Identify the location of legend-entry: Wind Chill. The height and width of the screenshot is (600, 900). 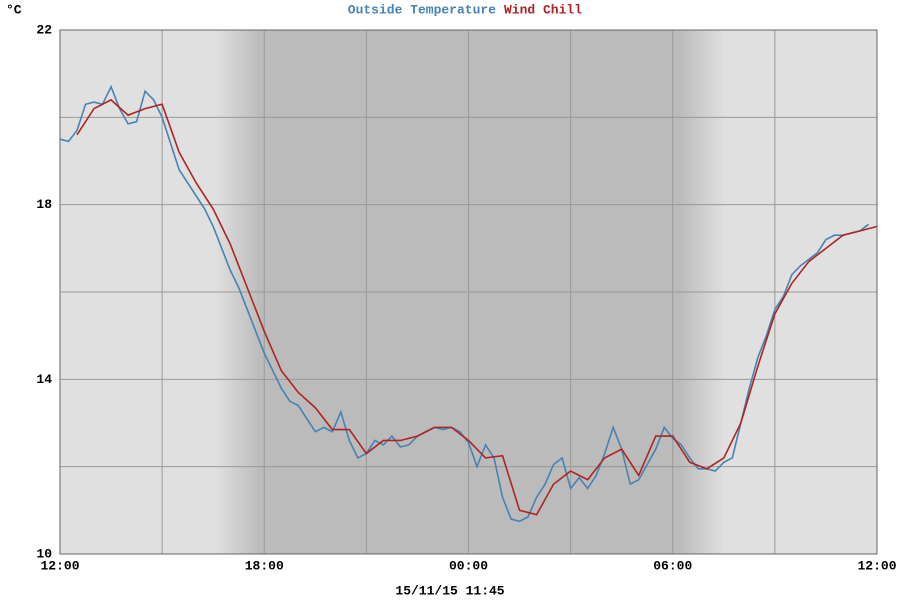
(543, 9).